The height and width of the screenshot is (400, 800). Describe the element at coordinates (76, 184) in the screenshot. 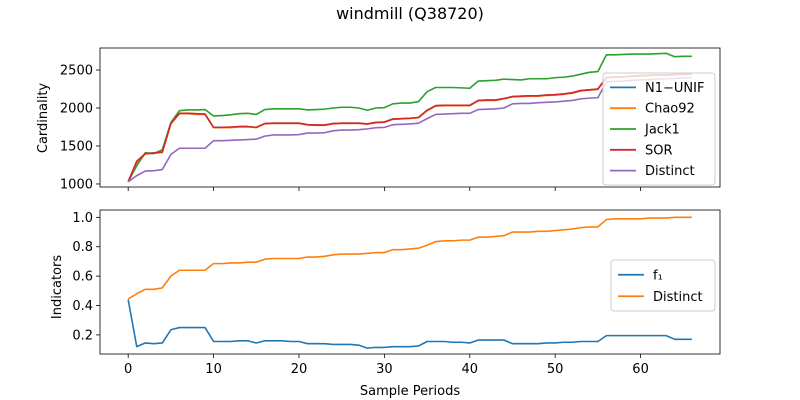

I see `top-y-tick-label-0: 1000` at that location.